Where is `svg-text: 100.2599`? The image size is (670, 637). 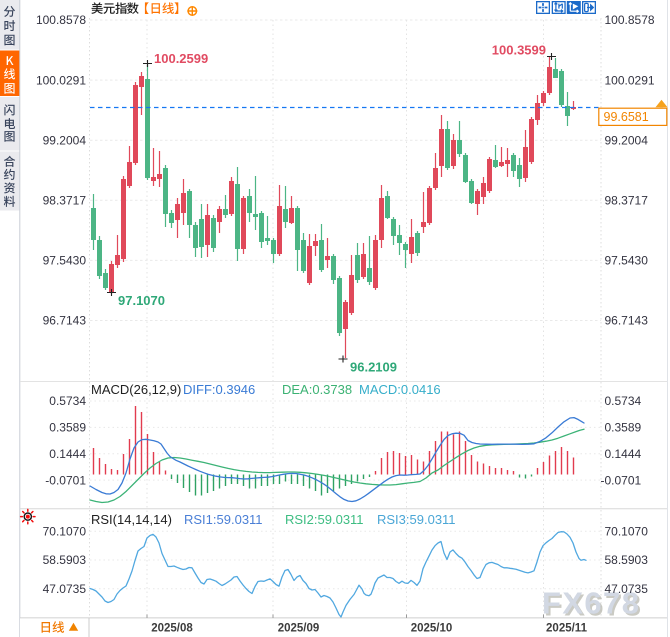 svg-text: 100.2599 is located at coordinates (181, 58).